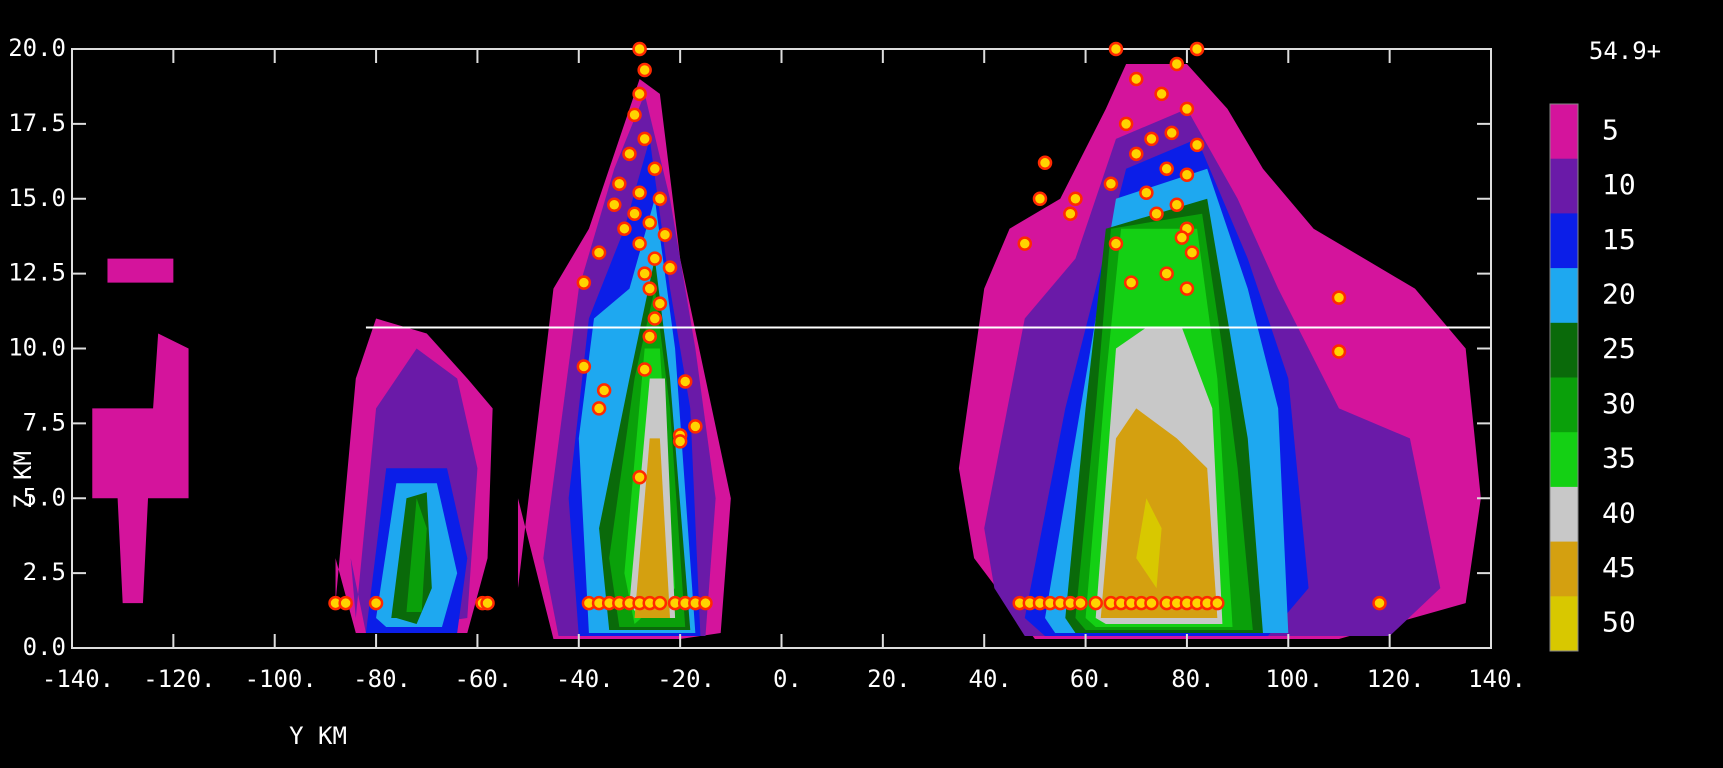  What do you see at coordinates (1625, 51) in the screenshot?
I see `colorbar-max-label: 54.9+` at bounding box center [1625, 51].